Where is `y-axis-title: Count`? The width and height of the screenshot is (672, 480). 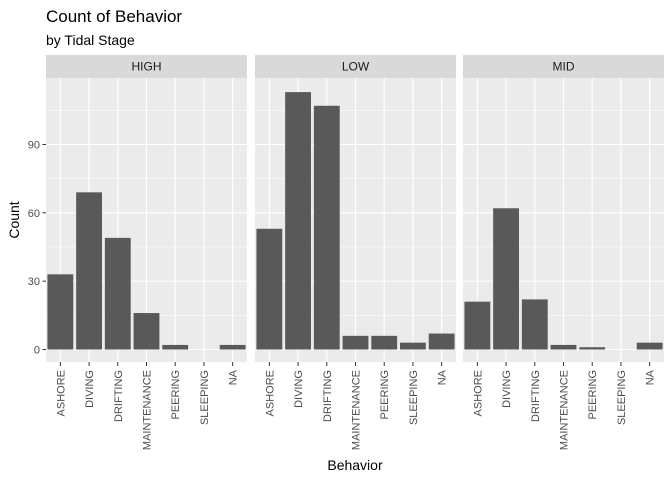
y-axis-title: Count is located at coordinates (14, 219).